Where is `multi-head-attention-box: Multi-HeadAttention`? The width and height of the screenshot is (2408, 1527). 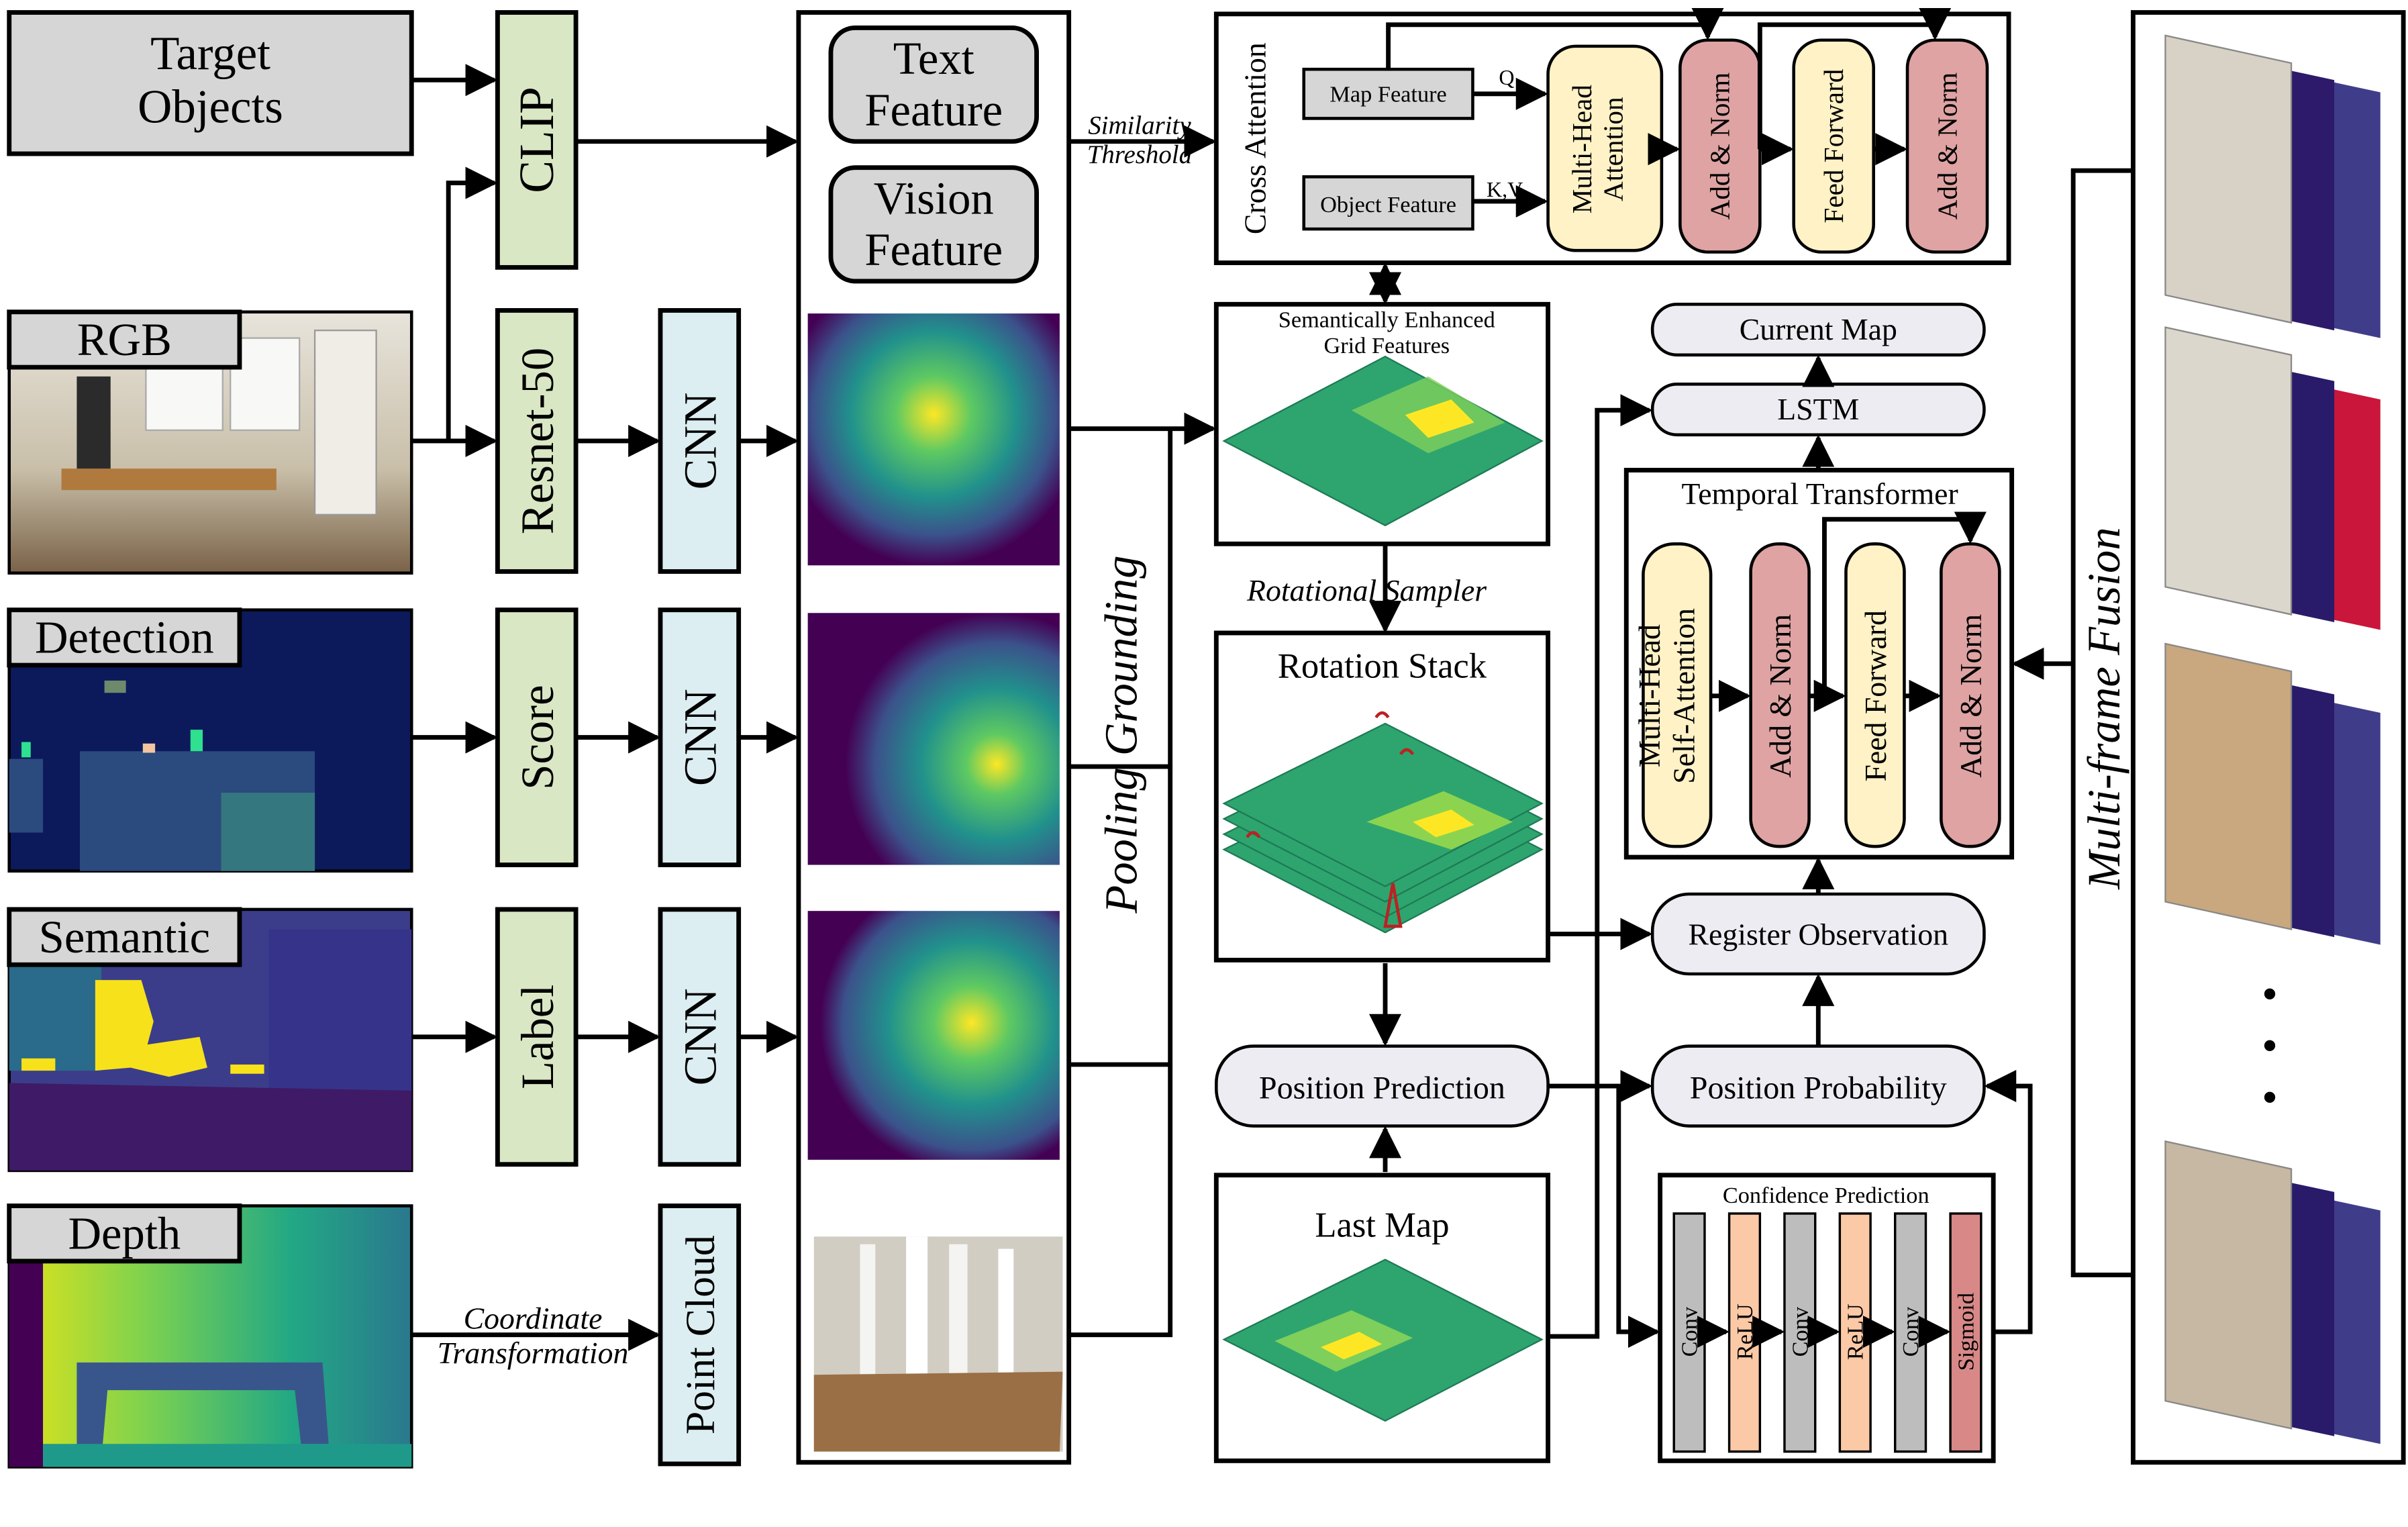 multi-head-attention-box: Multi-HeadAttention is located at coordinates (1605, 148).